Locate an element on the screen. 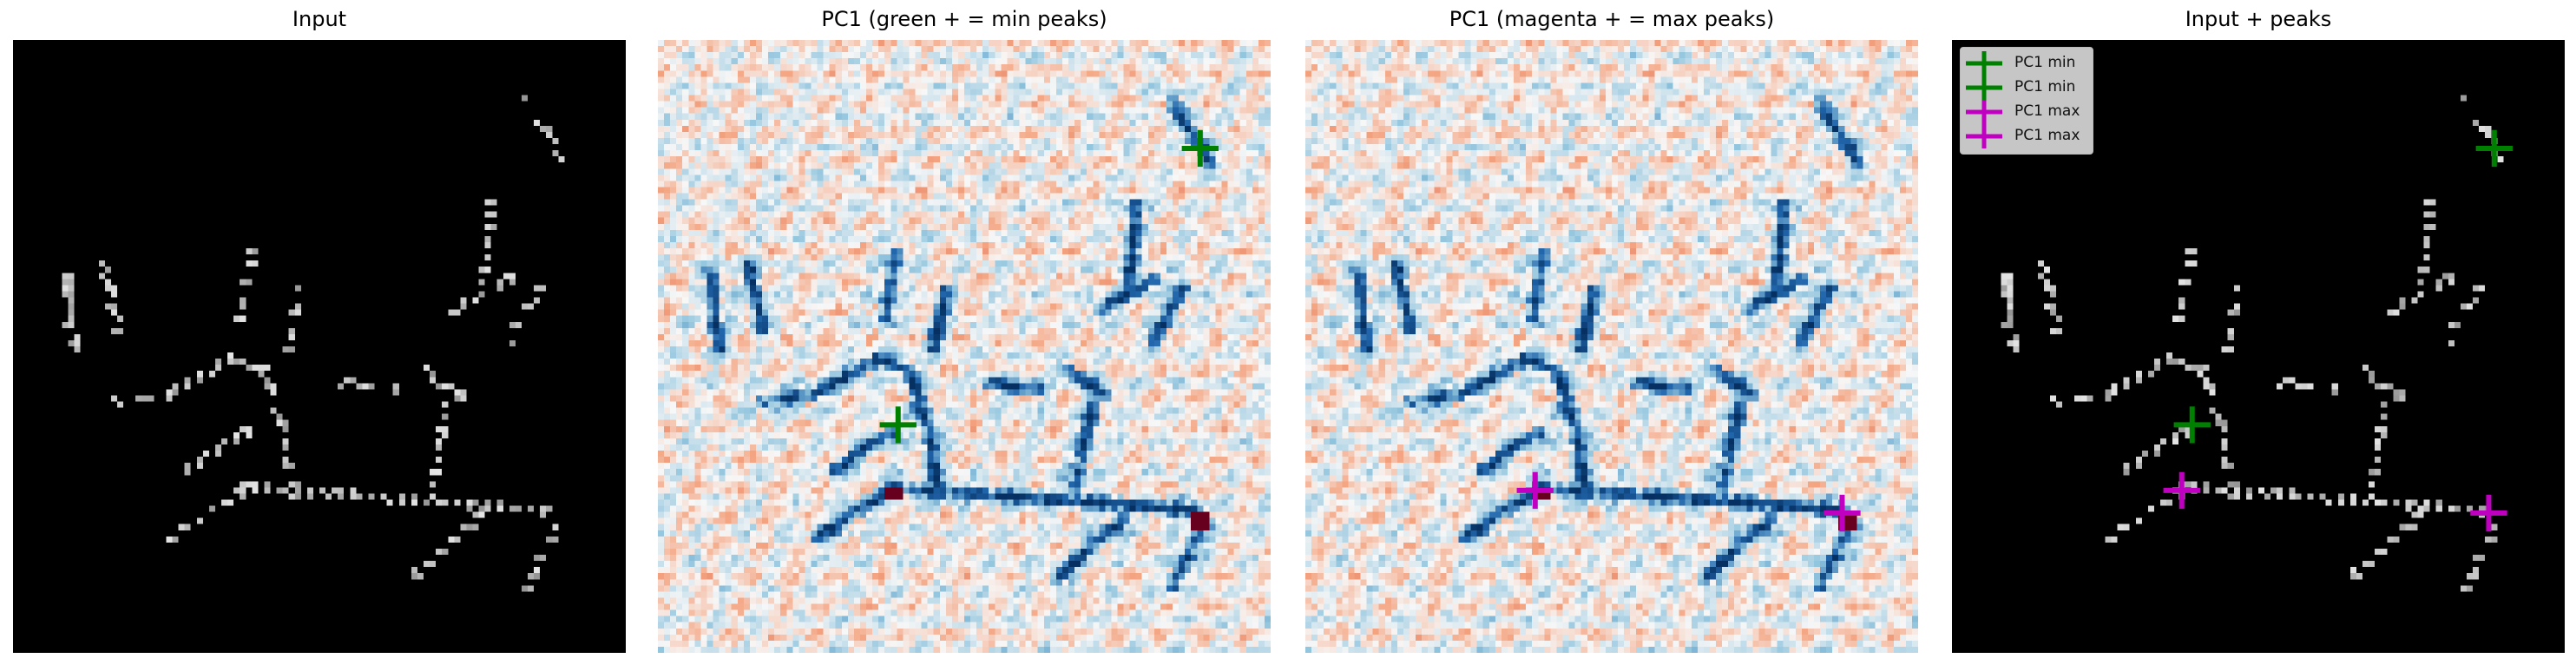 The width and height of the screenshot is (2576, 665). panel-title: PC1 (magenta + = max peaks) is located at coordinates (1612, 19).